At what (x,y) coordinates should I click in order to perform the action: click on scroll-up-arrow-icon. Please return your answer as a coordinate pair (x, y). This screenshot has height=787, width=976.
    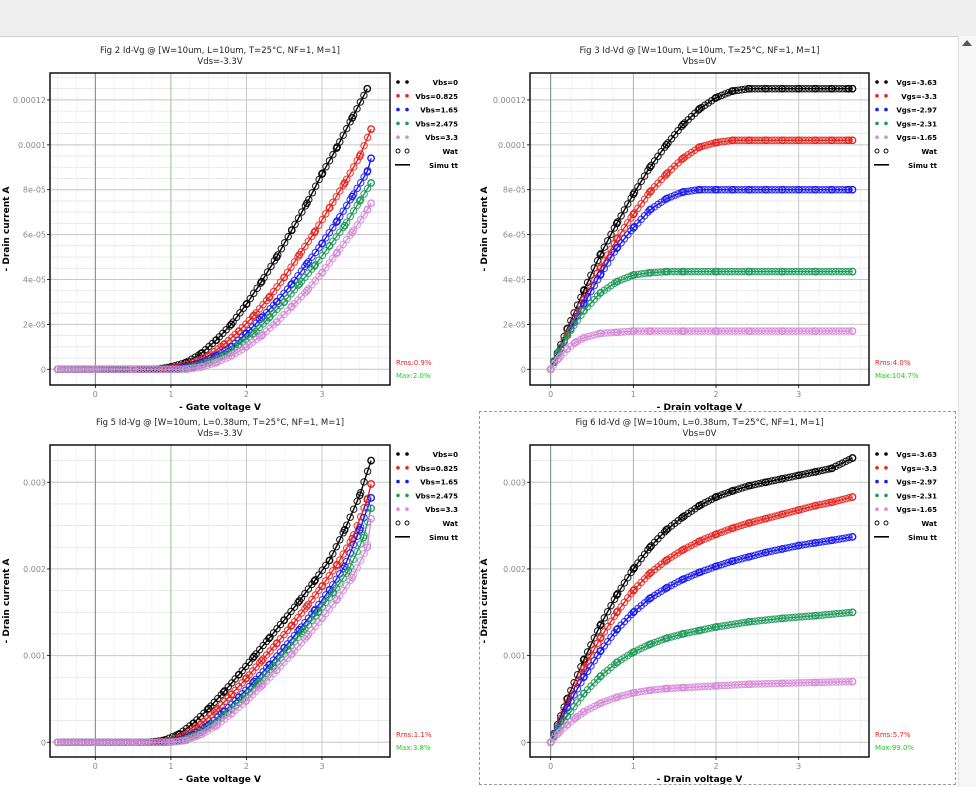
    Looking at the image, I should click on (967, 43).